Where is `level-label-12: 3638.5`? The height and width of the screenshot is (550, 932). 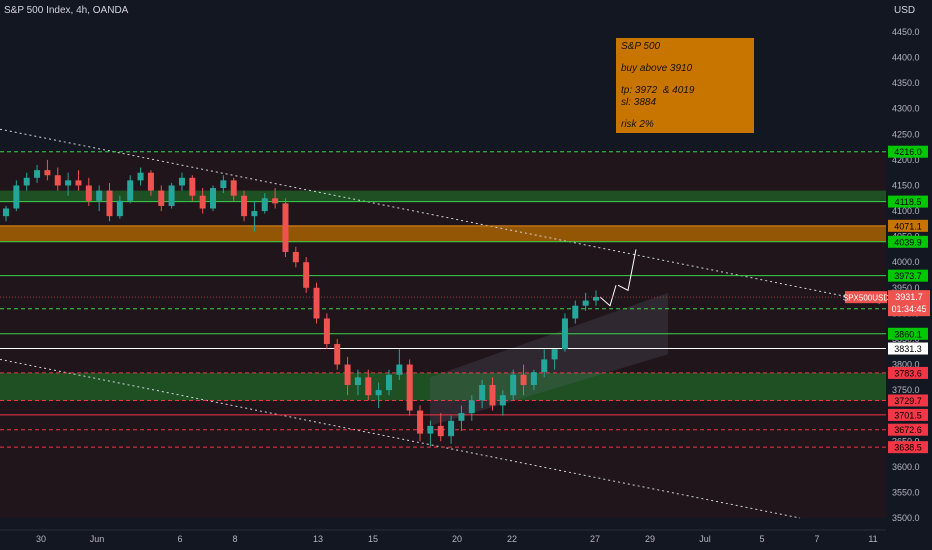 level-label-12: 3638.5 is located at coordinates (908, 448).